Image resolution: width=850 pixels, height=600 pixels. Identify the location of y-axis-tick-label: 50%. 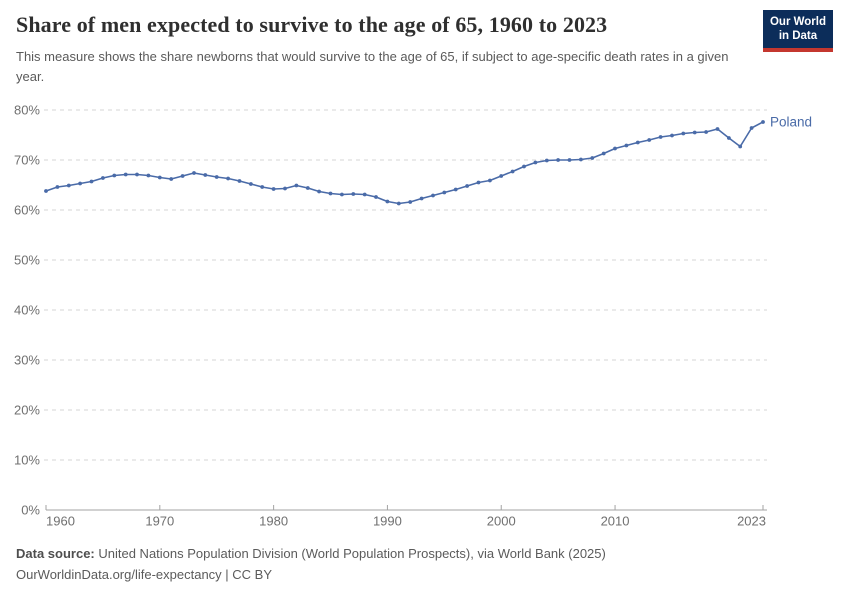
(27, 260).